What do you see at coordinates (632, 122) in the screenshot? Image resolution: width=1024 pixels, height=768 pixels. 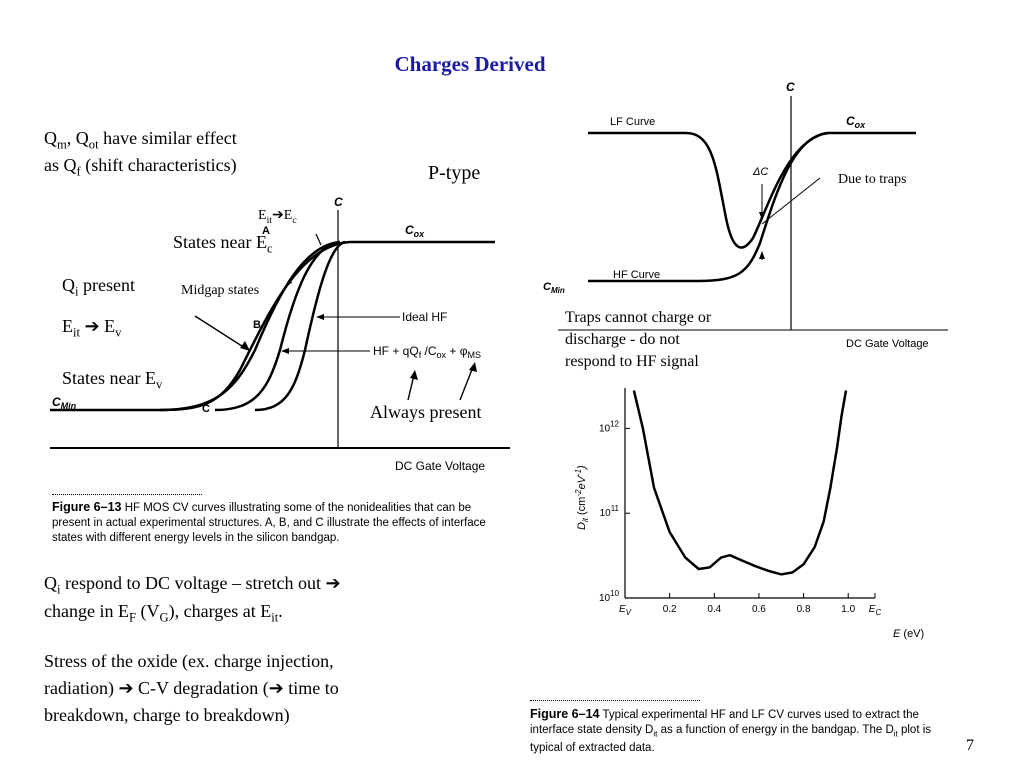 I see `fig14-lf-label: LF Curve` at bounding box center [632, 122].